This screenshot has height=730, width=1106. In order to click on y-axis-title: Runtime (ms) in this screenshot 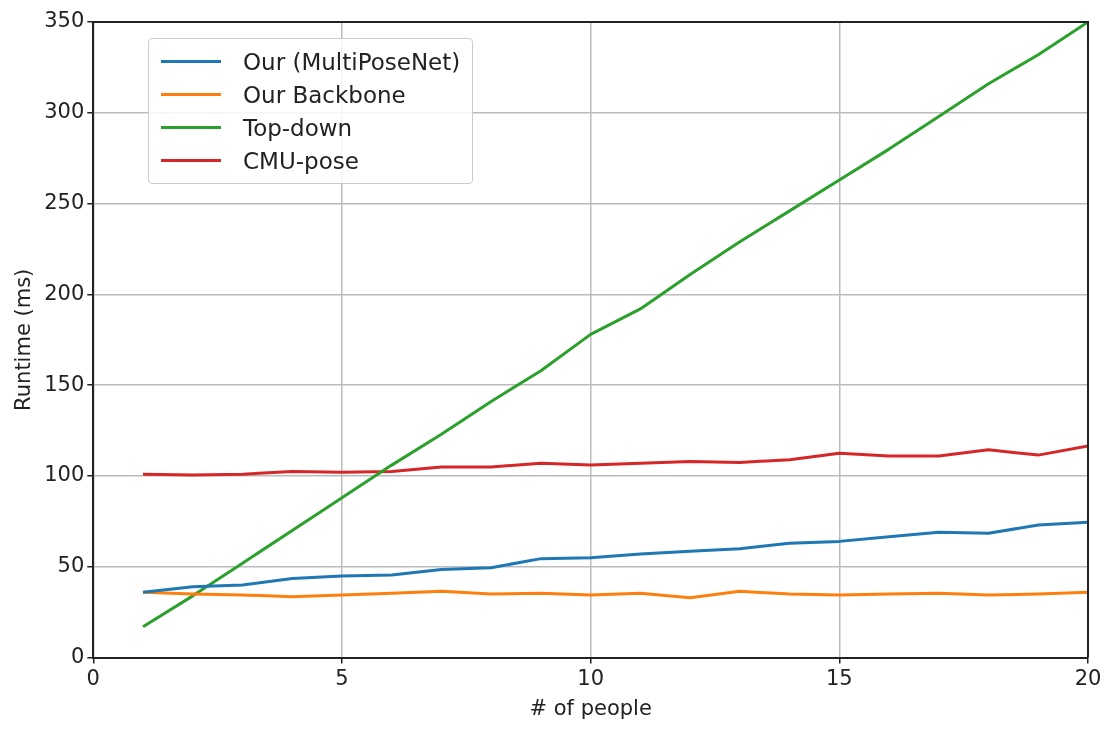, I will do `click(23, 339)`.